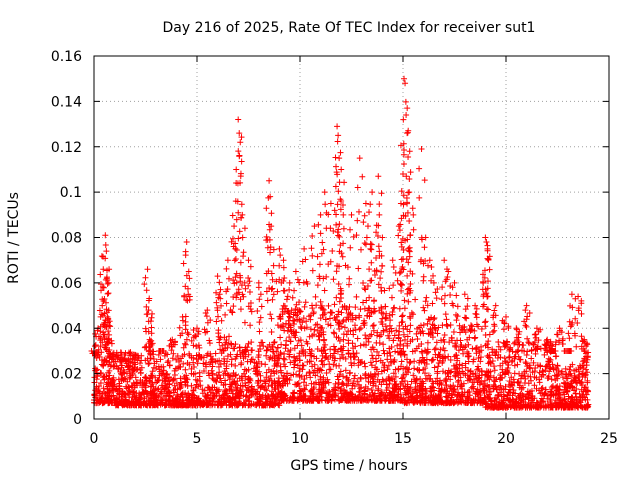 This screenshot has width=640, height=480. Describe the element at coordinates (77, 420) in the screenshot. I see `y-tick-label: 0` at that location.